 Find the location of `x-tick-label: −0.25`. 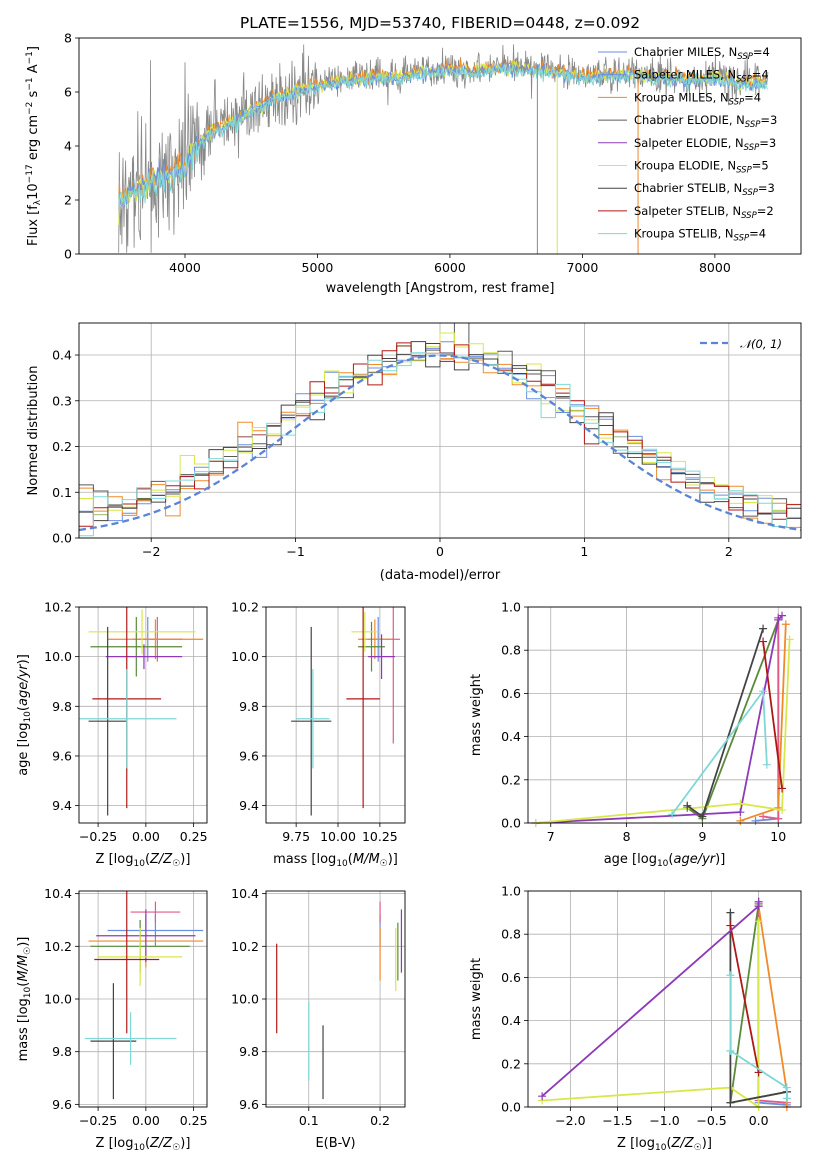

x-tick-label: −0.25 is located at coordinates (98, 836).